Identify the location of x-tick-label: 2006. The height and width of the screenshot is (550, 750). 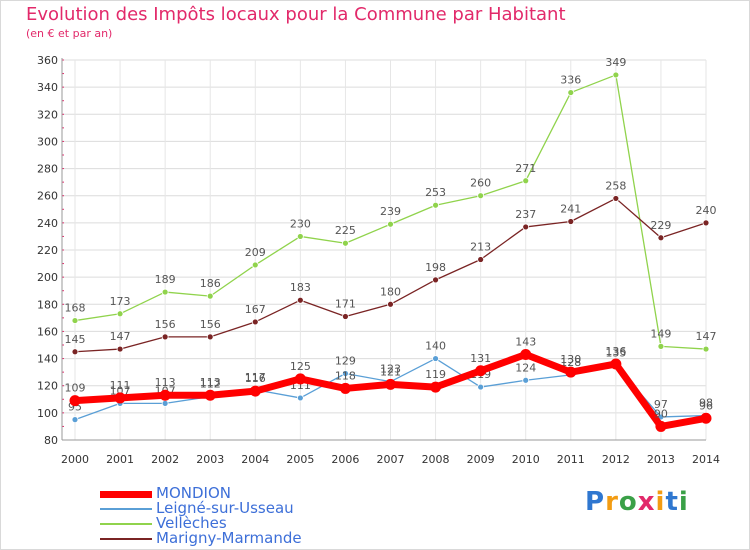
(345, 459).